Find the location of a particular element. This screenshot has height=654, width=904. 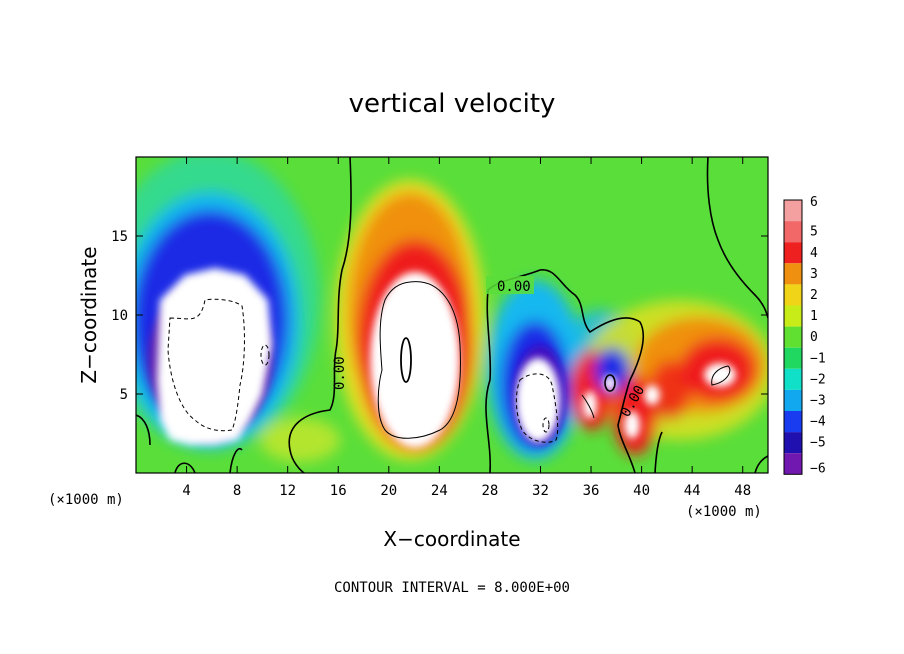

colorbar-label: −5 is located at coordinates (818, 443).